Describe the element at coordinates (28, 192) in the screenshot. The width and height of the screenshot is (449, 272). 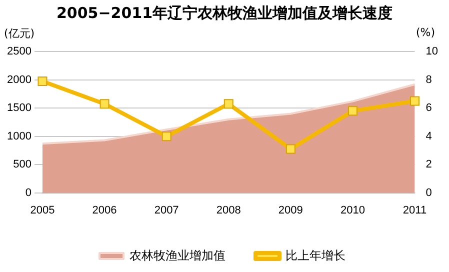
I see `y-tick-label: 0` at that location.